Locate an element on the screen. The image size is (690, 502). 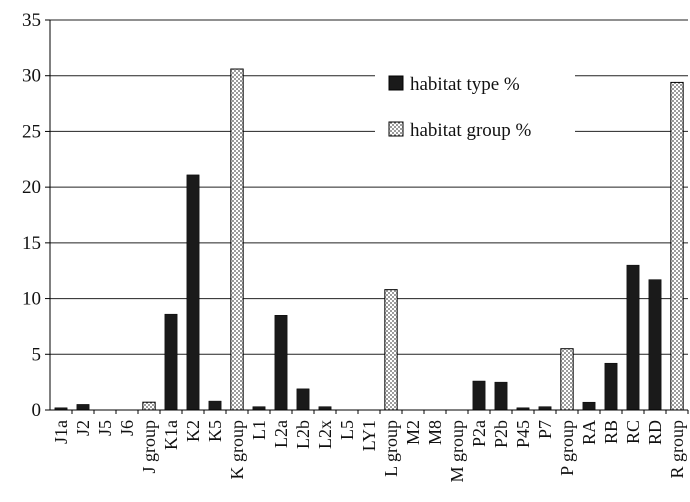
bar-k-group is located at coordinates (237, 239).